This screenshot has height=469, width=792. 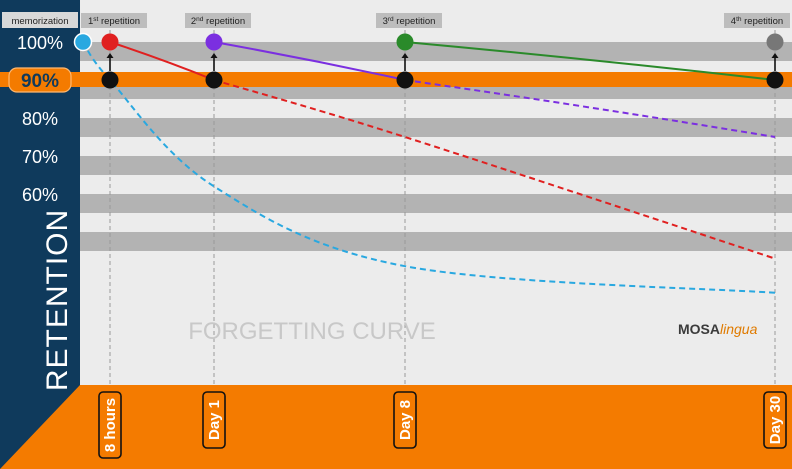 I want to click on y-axis-label: RETENTION, so click(x=57, y=300).